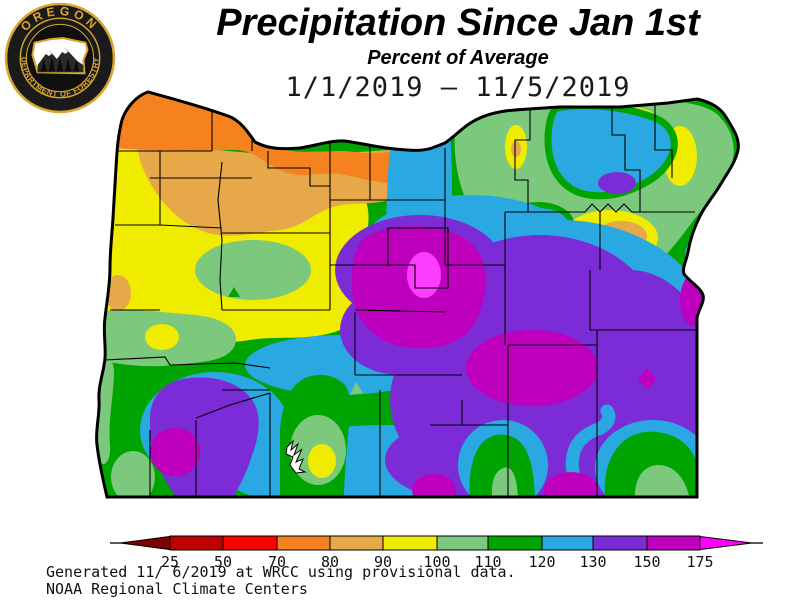  What do you see at coordinates (504, 482) in the screenshot?
I see `contour-lightgreen-bottom1` at bounding box center [504, 482].